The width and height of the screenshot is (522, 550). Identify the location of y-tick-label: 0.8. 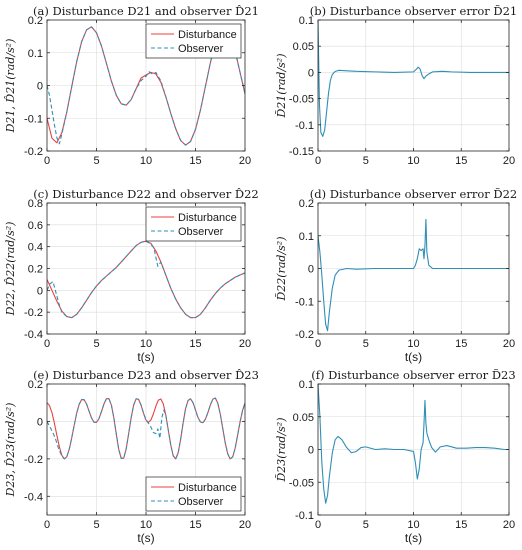
(35, 204).